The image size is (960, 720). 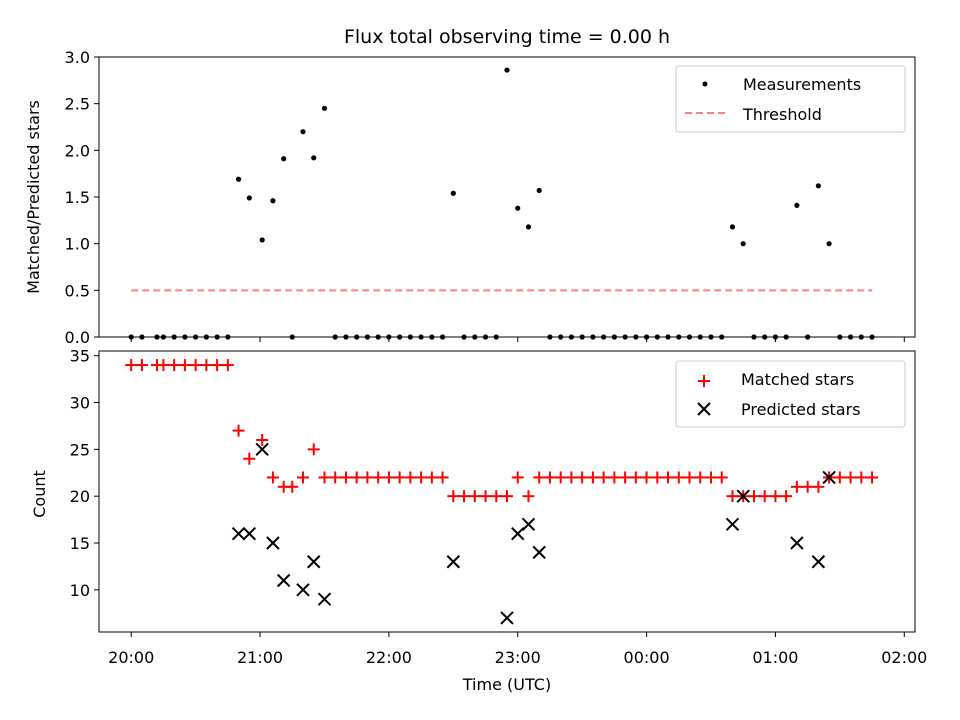 I want to click on top-y-tick-label: 2.5, so click(x=77, y=104).